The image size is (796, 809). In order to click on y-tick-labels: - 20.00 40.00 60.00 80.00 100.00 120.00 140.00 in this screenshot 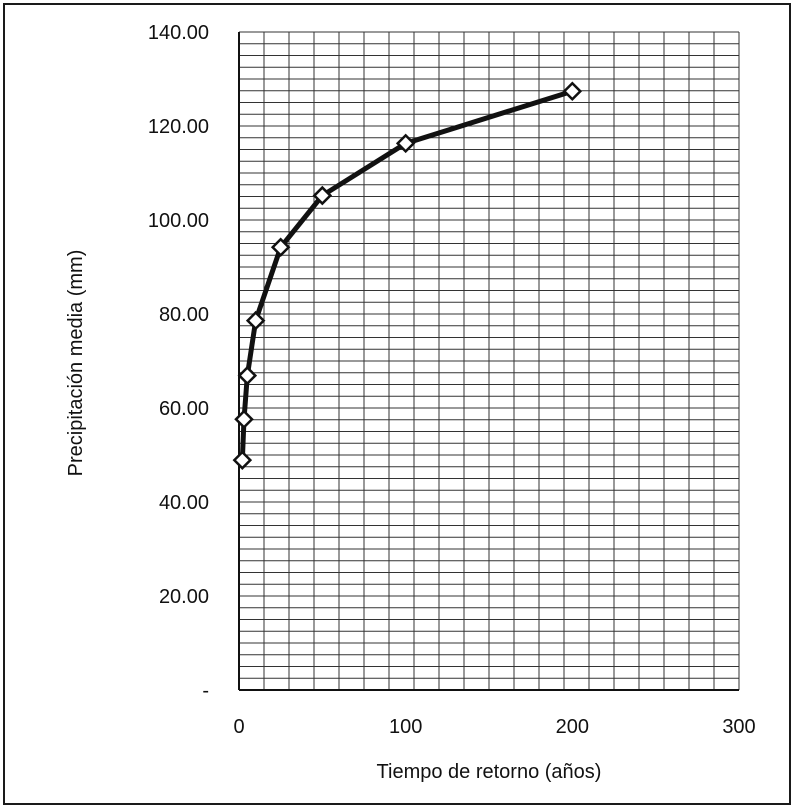, I will do `click(178, 362)`.